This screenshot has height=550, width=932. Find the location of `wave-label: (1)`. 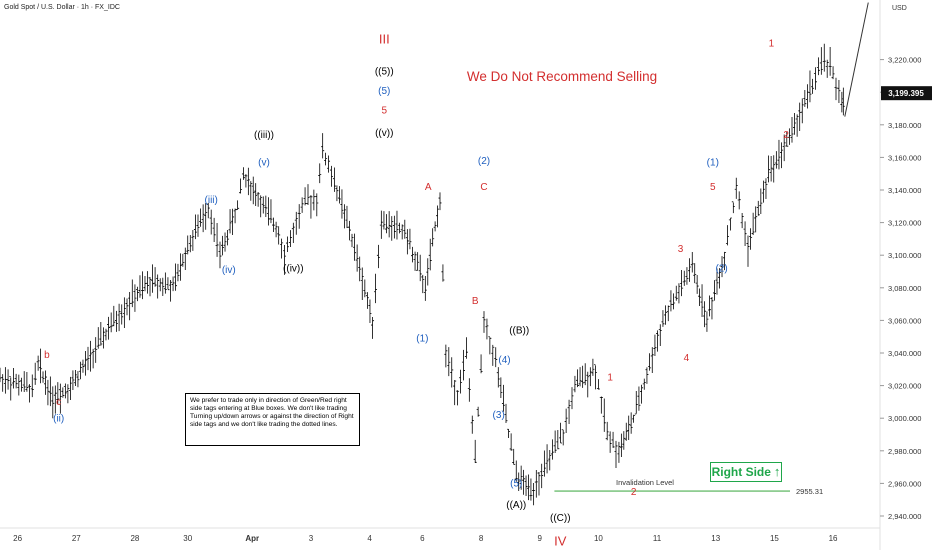

wave-label: (1) is located at coordinates (713, 163).